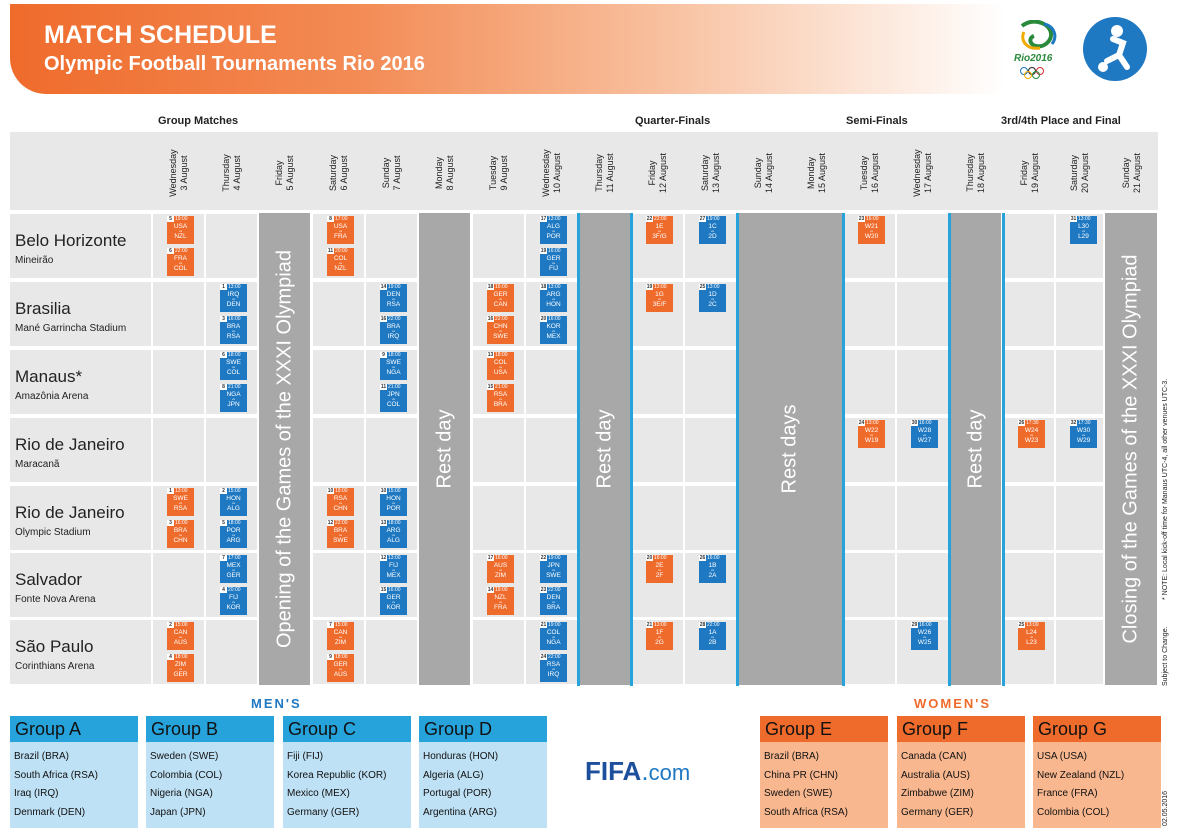 This screenshot has width=1185, height=838. What do you see at coordinates (233, 304) in the screenshot?
I see `team-b: DEN` at bounding box center [233, 304].